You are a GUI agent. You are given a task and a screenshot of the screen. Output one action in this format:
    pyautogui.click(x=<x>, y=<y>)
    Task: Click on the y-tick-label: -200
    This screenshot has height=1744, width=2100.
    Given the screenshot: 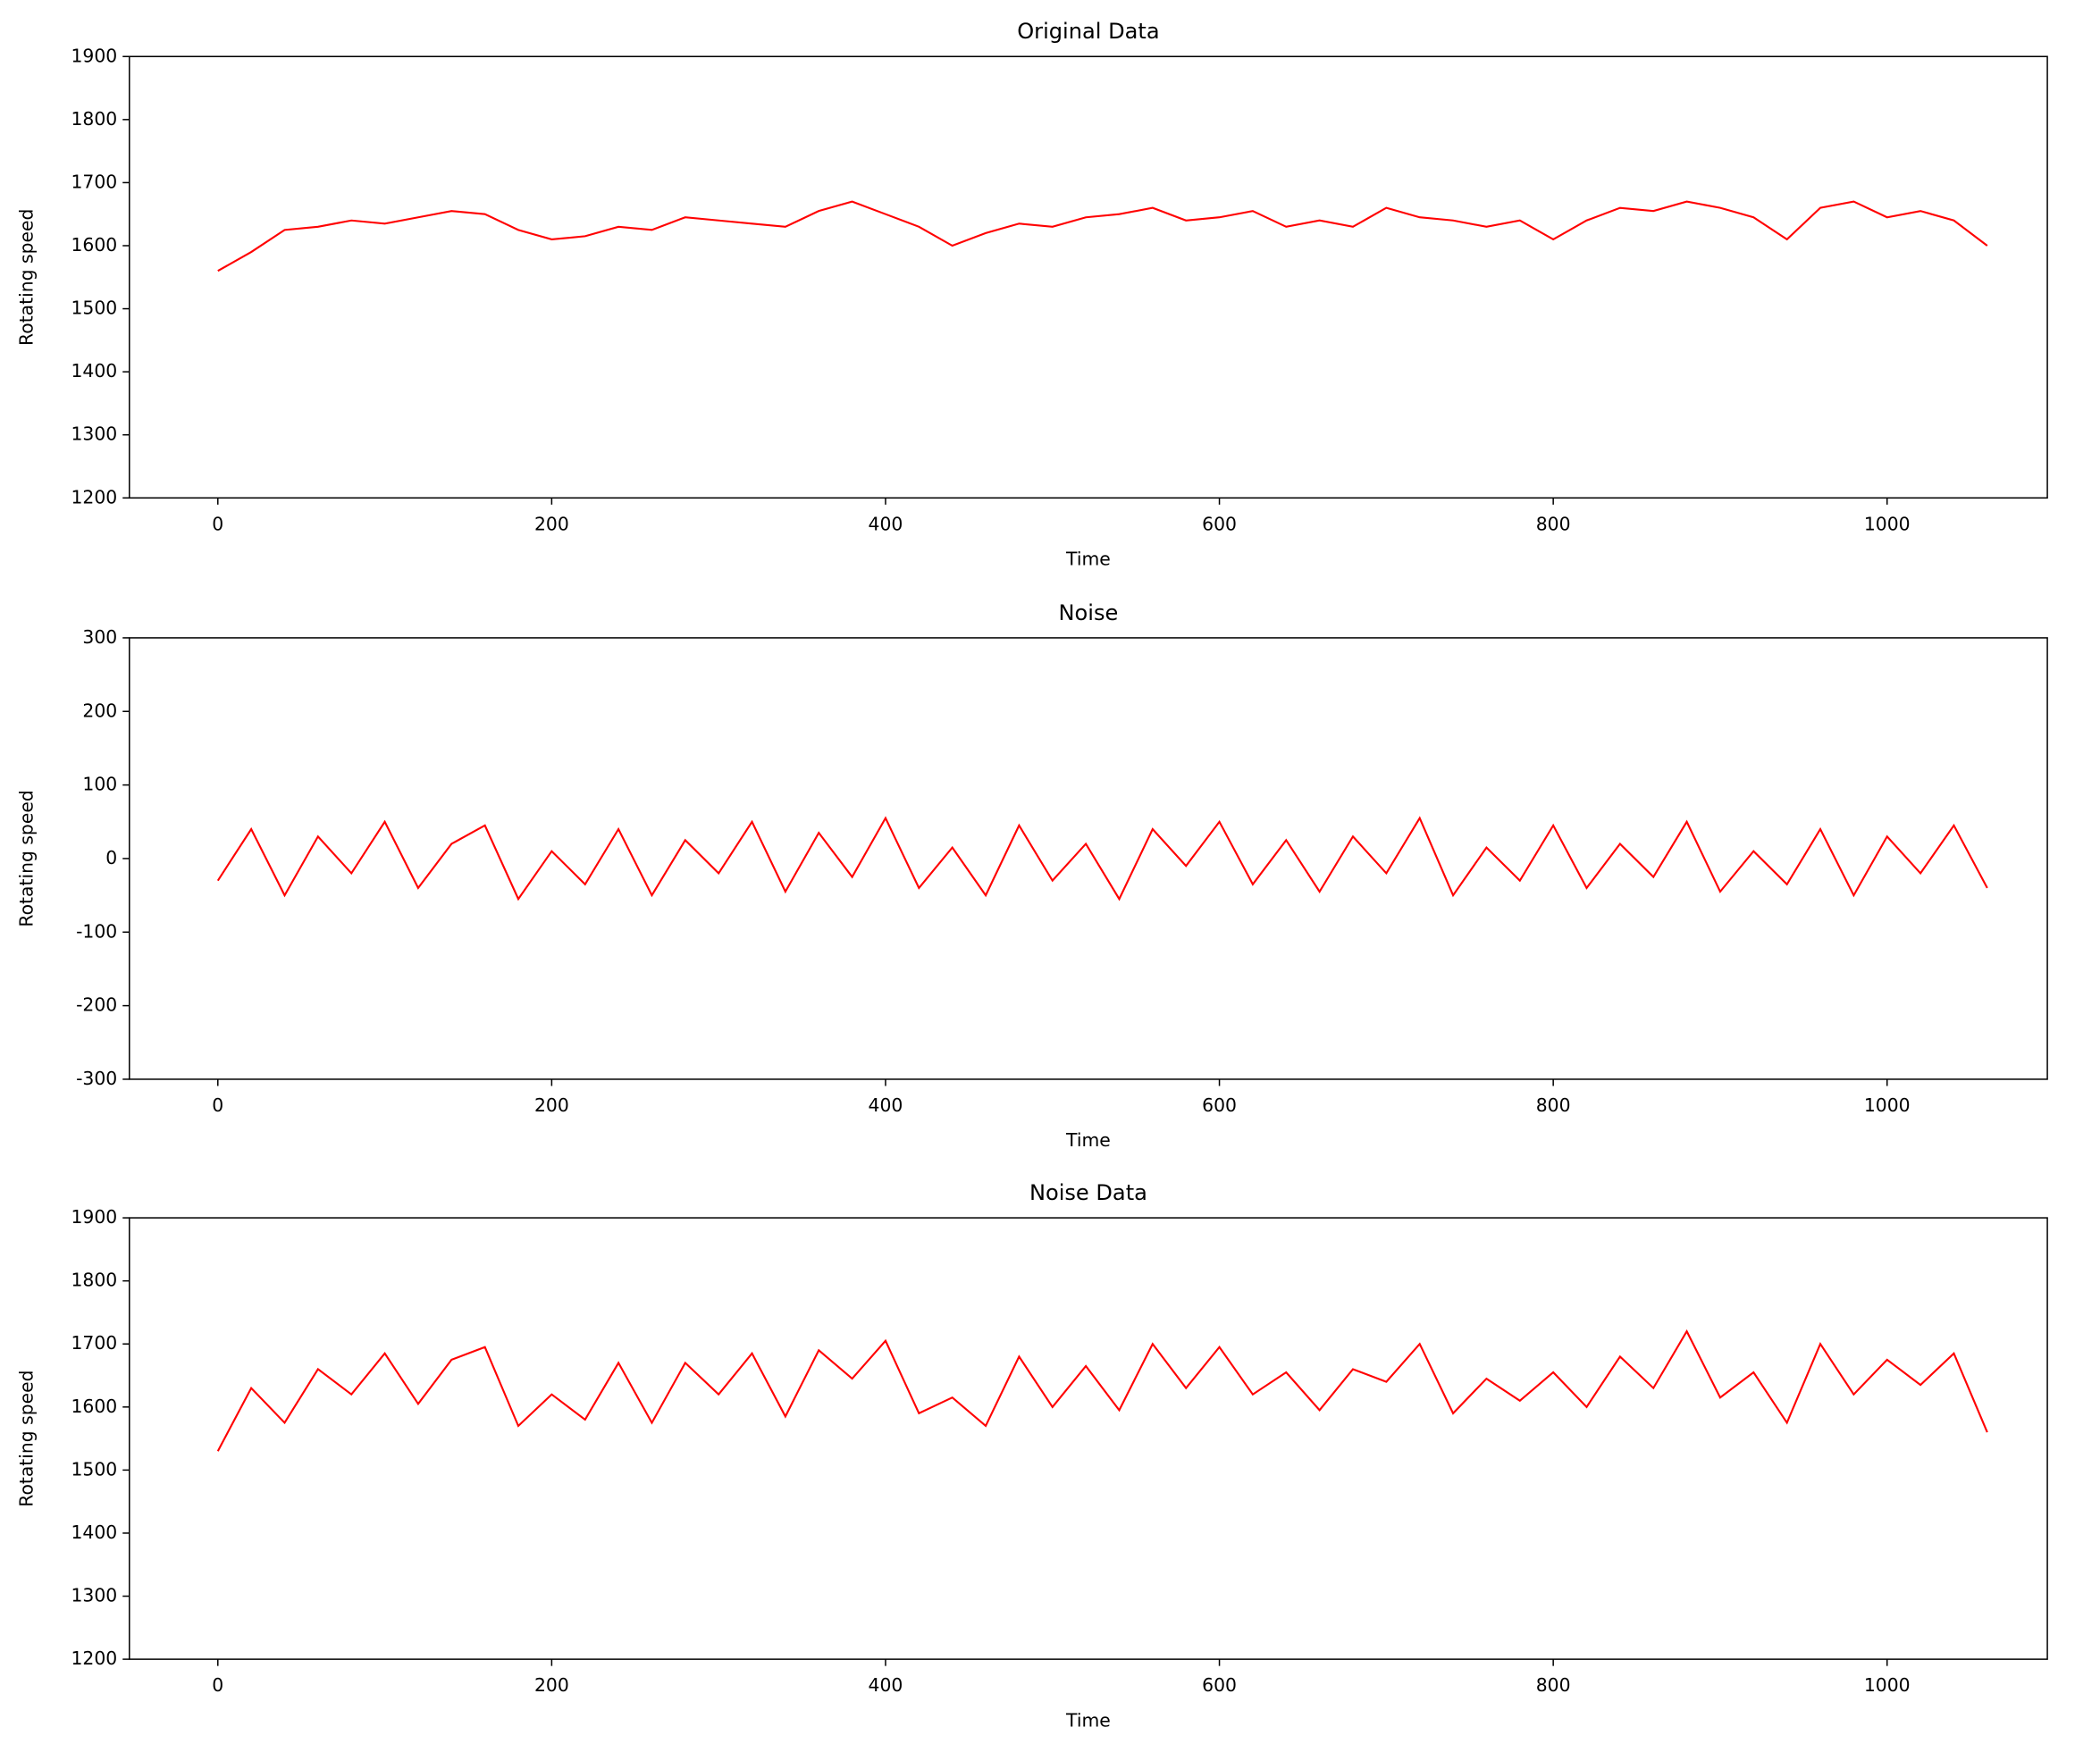 What is the action you would take?
    pyautogui.click(x=96, y=1005)
    